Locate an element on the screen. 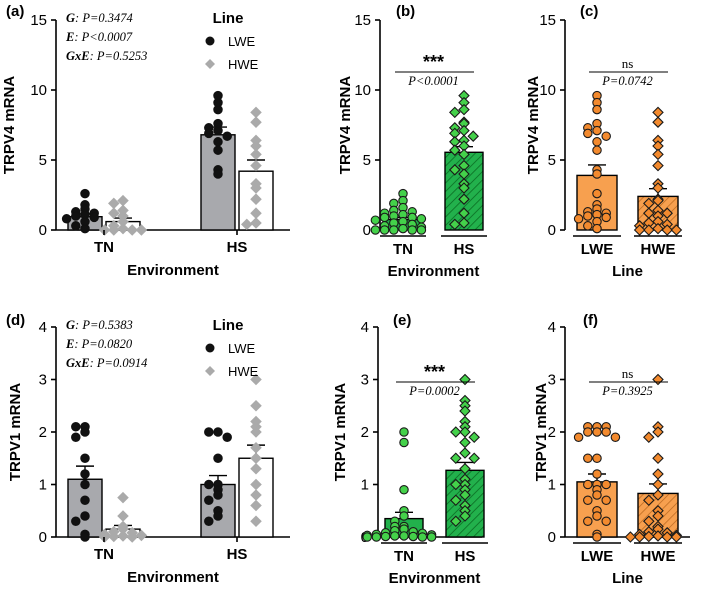  panel-f: (f) TRPV1 mRNA 0 1 2 3 4 LWE HWE Line ns P=0.3925 is located at coordinates (611, 449).